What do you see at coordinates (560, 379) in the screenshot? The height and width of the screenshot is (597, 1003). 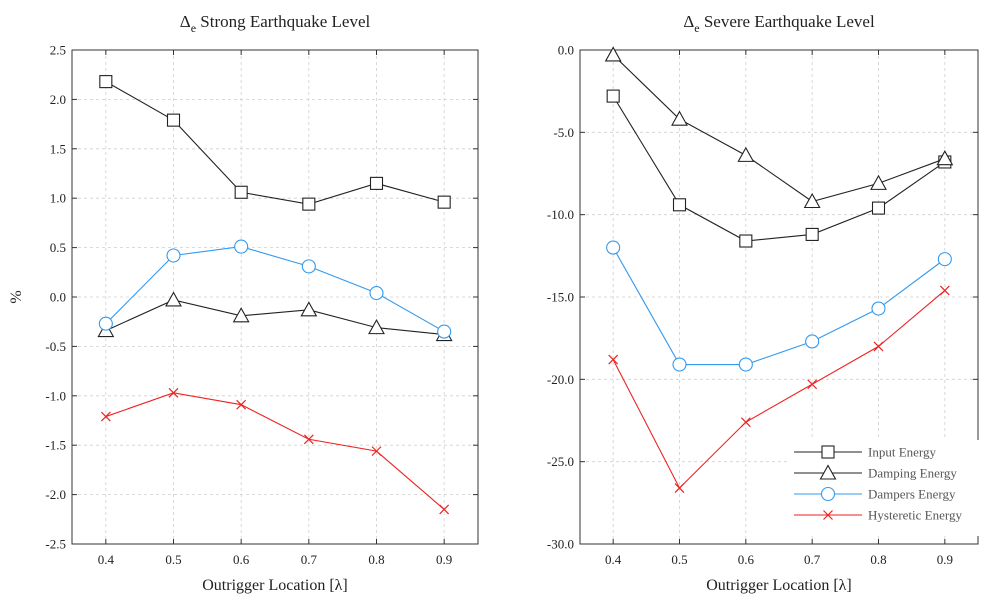 I see `y-tick-label: -20.0` at bounding box center [560, 379].